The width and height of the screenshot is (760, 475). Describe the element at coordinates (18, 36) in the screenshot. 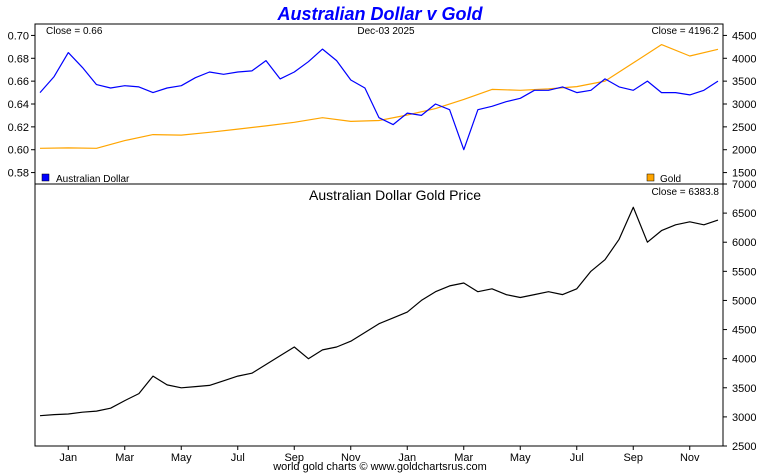

I see `left-axis-tick-label: 0.70` at that location.